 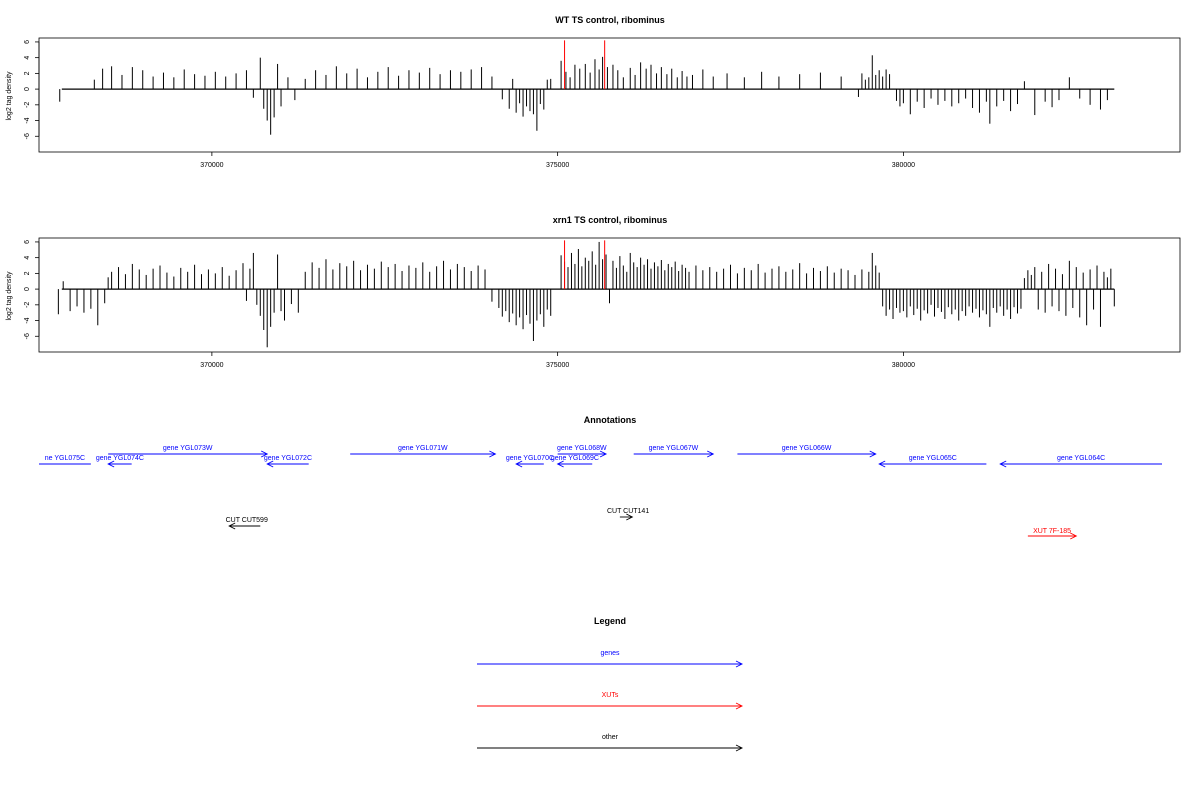 I want to click on gene-feature-label: gene YGL070C, so click(x=530, y=458).